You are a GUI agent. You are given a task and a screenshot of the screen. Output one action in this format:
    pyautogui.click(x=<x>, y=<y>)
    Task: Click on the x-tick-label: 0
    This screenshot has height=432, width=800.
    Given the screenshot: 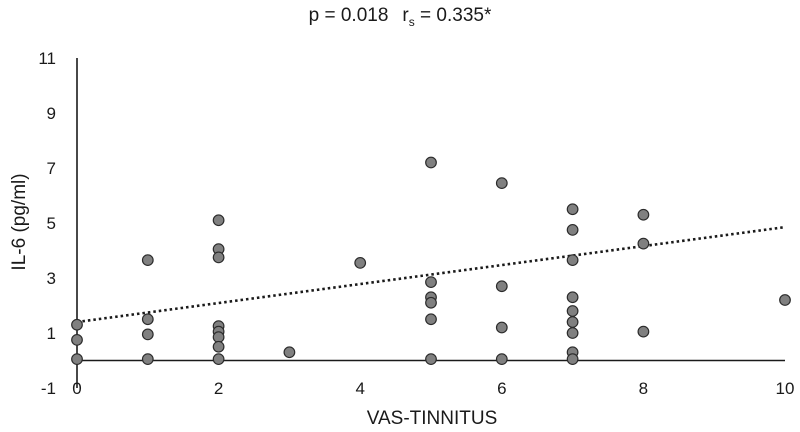 What is the action you would take?
    pyautogui.click(x=76, y=388)
    